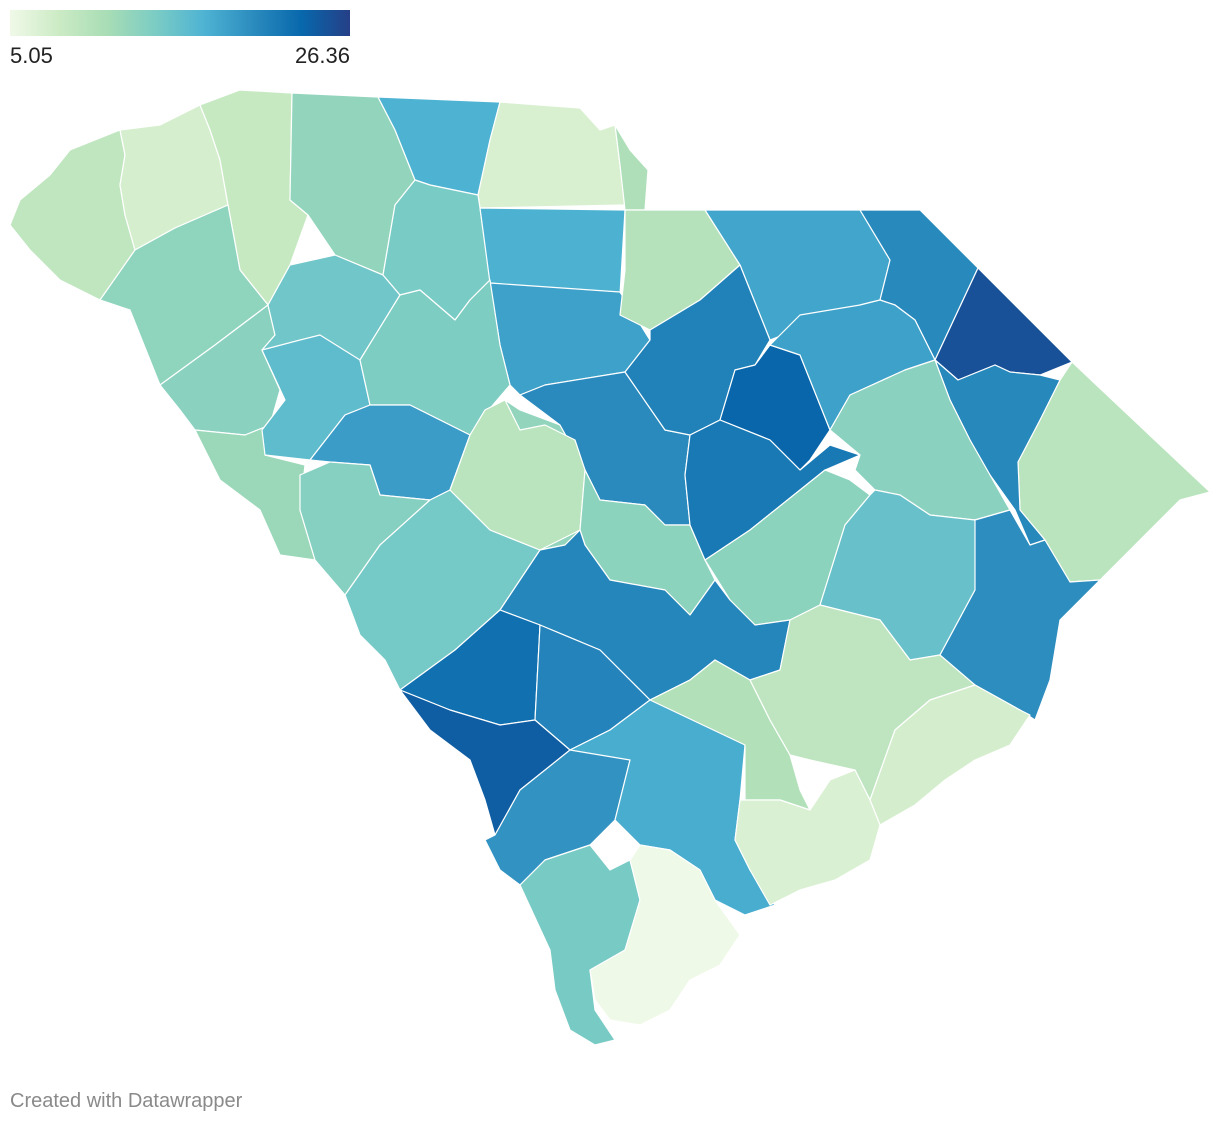 The width and height of the screenshot is (1220, 1126). I want to click on county-beaufort, so click(665, 935).